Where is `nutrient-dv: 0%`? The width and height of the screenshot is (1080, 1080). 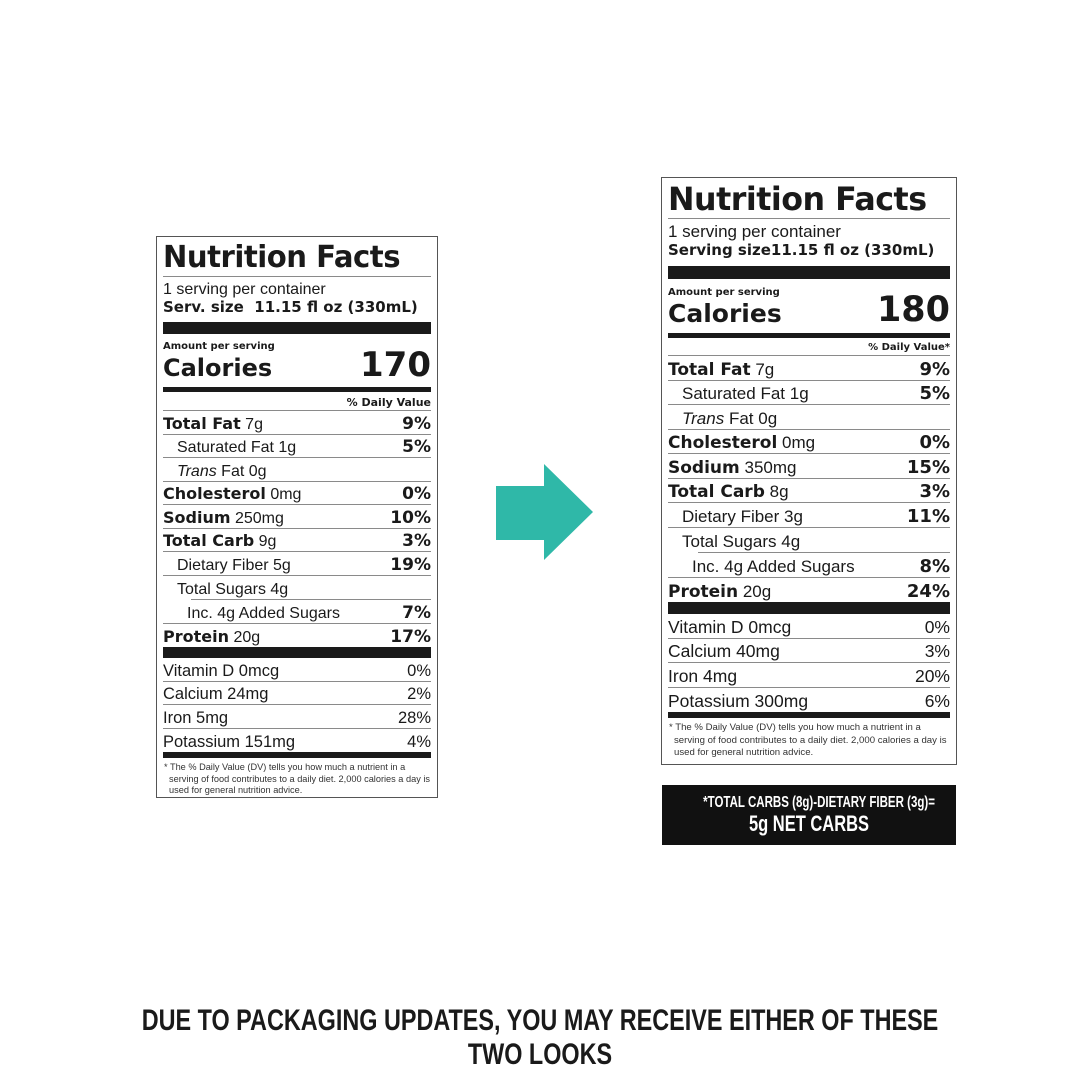 nutrient-dv: 0% is located at coordinates (934, 442).